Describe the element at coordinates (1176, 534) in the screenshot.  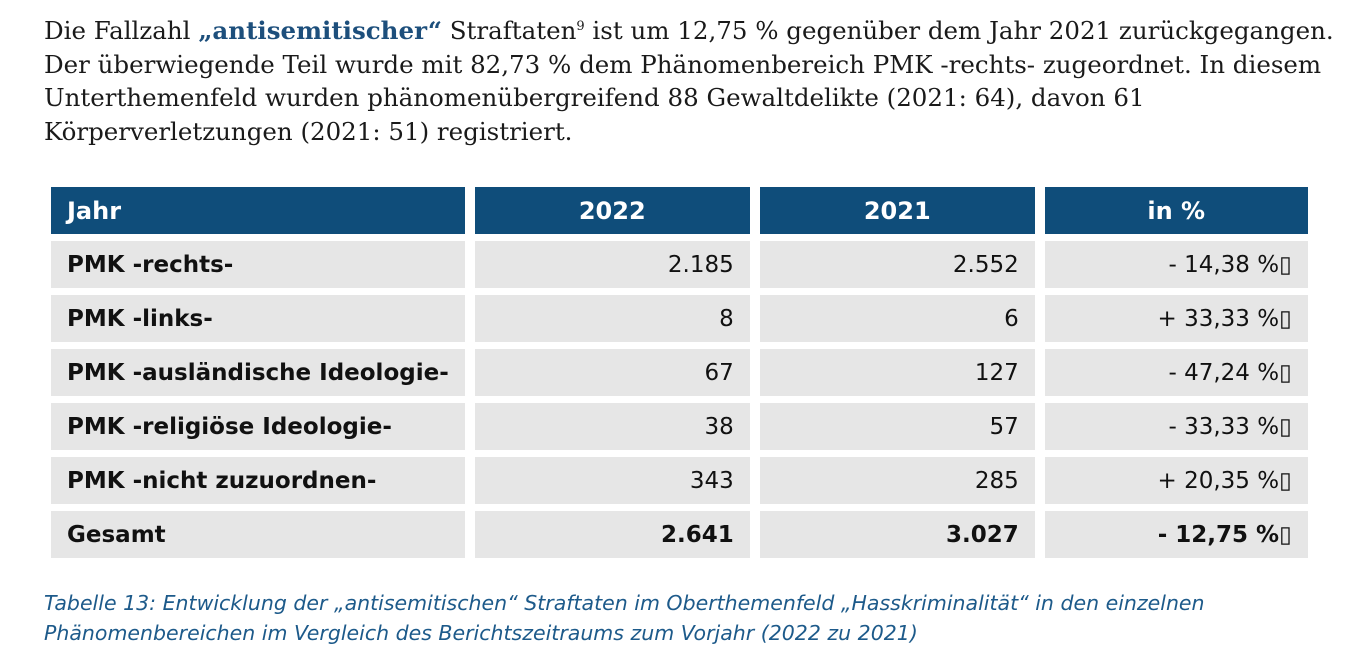
I see `total-change: - 12,75 %▯` at that location.